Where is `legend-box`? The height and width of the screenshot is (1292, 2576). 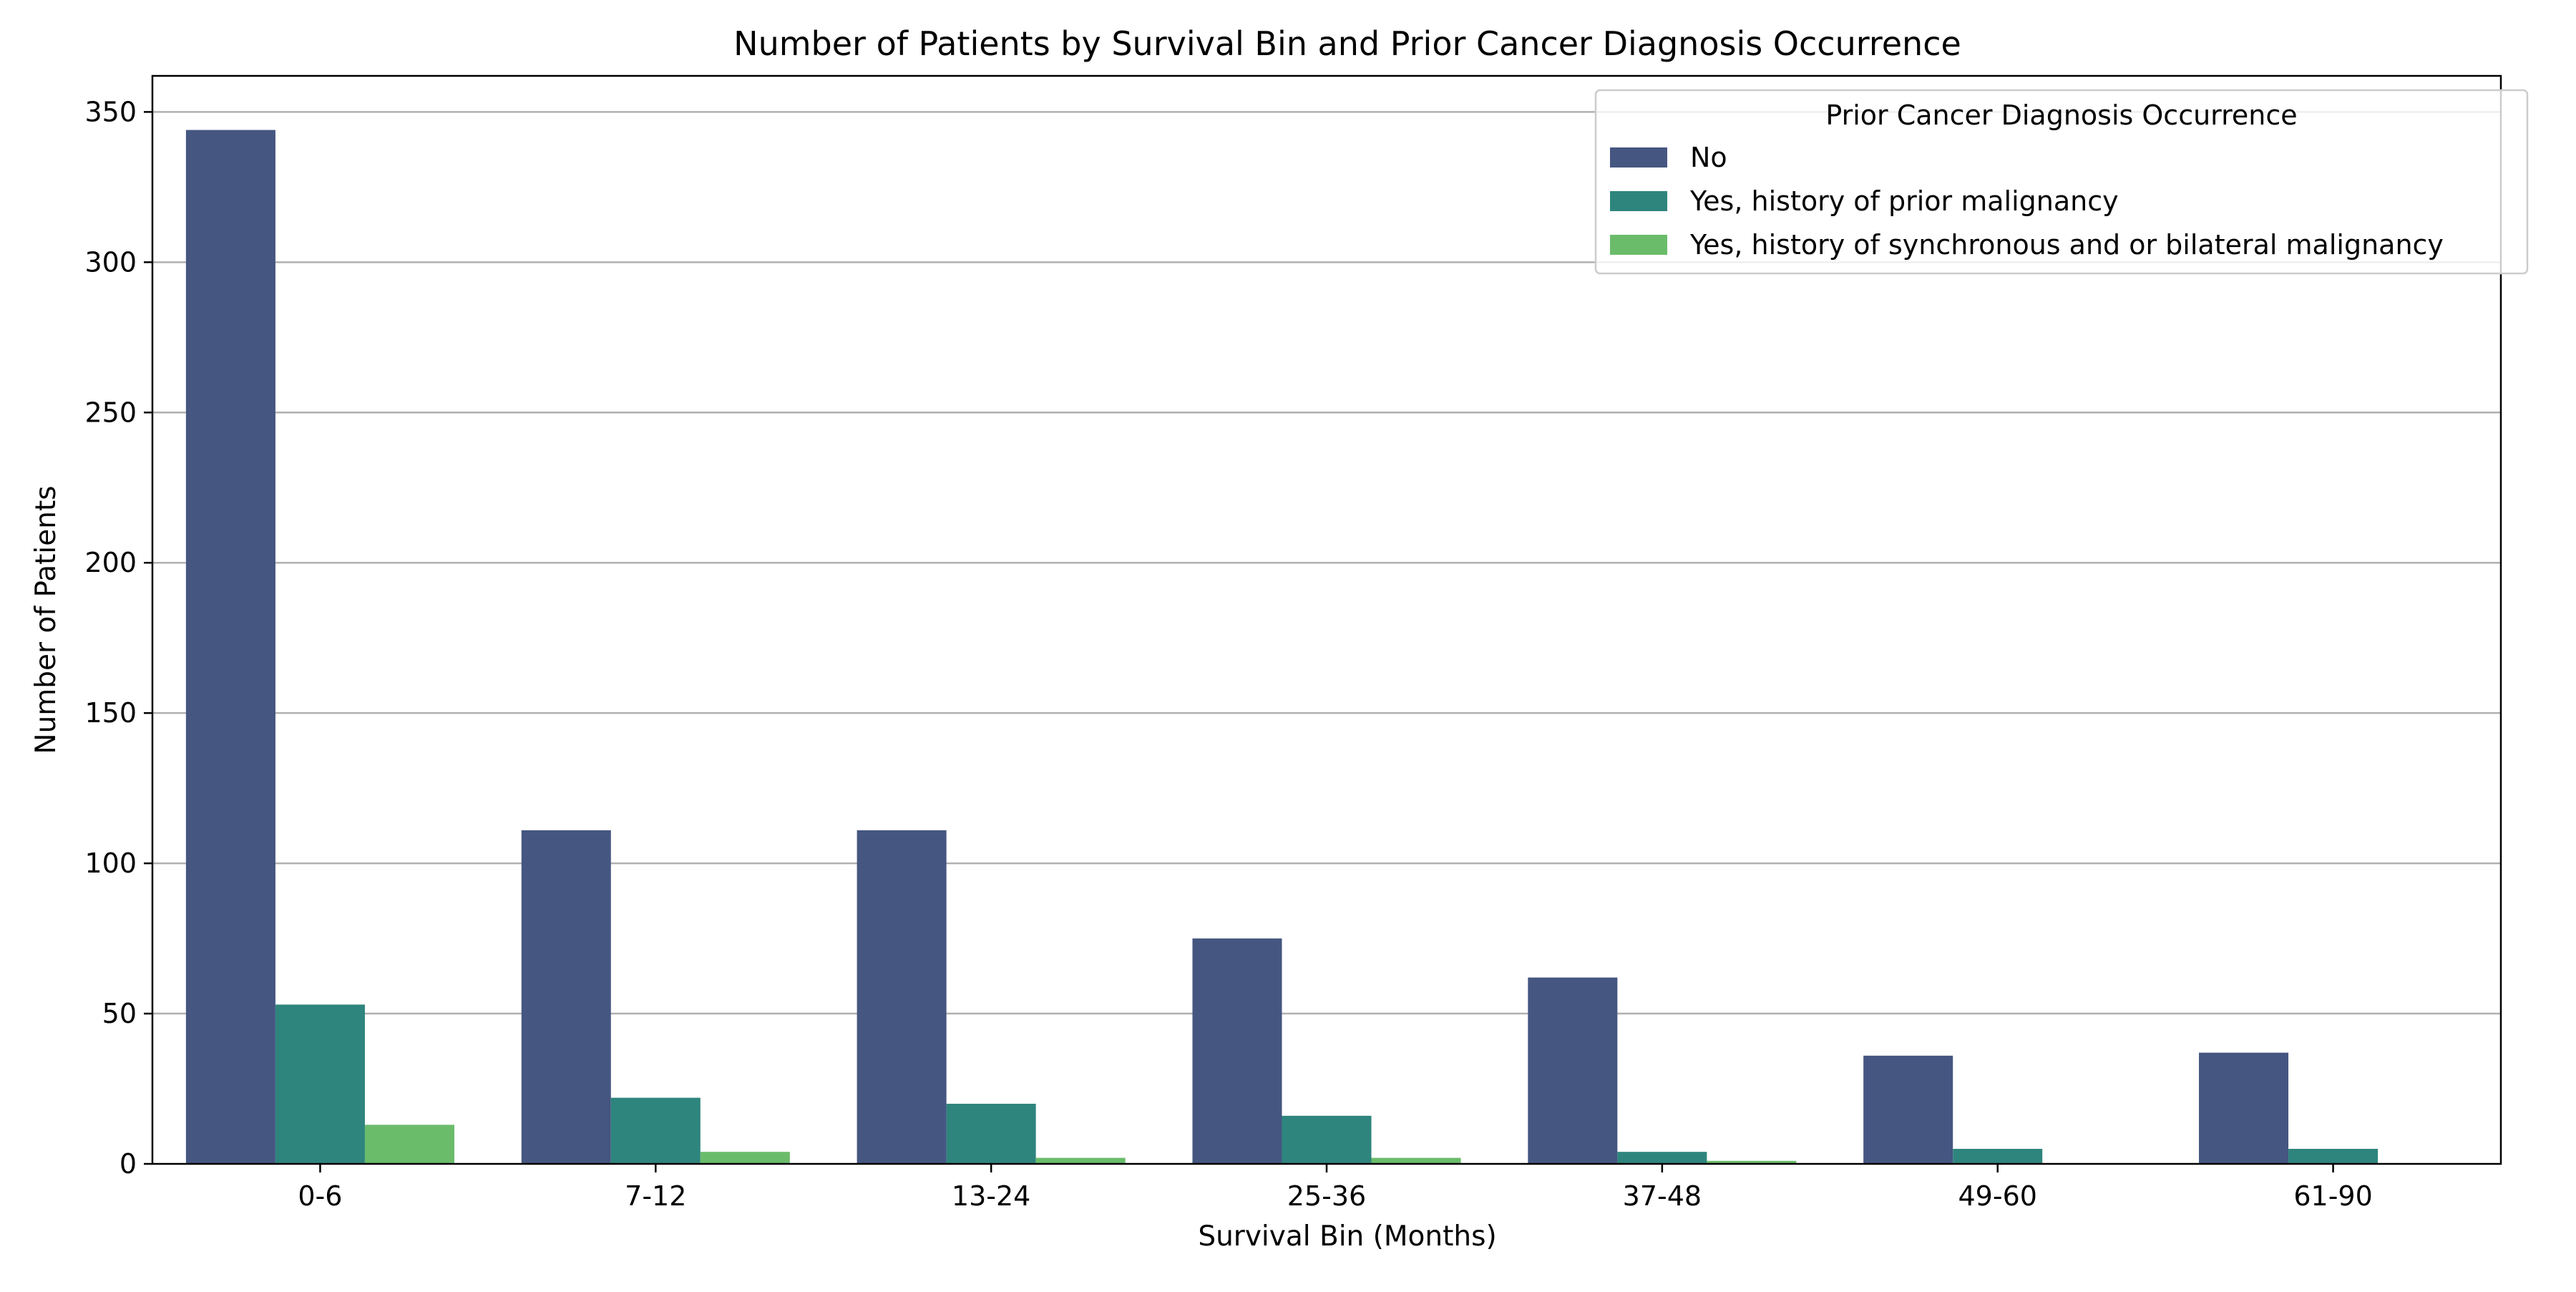 legend-box is located at coordinates (2061, 182).